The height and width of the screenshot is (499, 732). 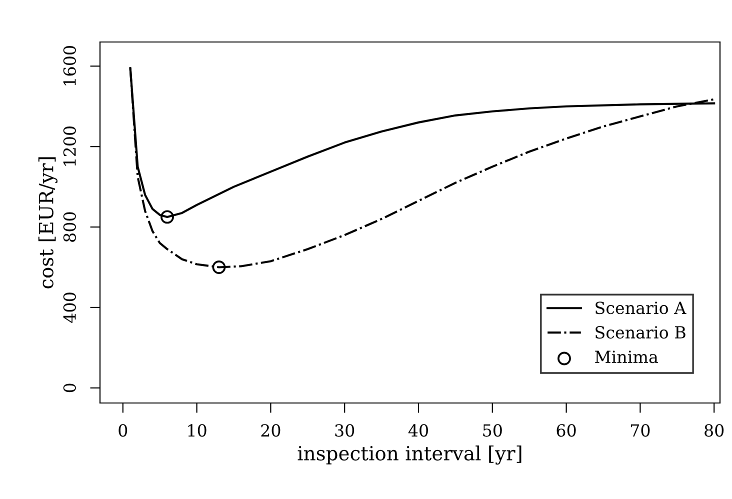 What do you see at coordinates (566, 430) in the screenshot?
I see `x-tick-label: 60` at bounding box center [566, 430].